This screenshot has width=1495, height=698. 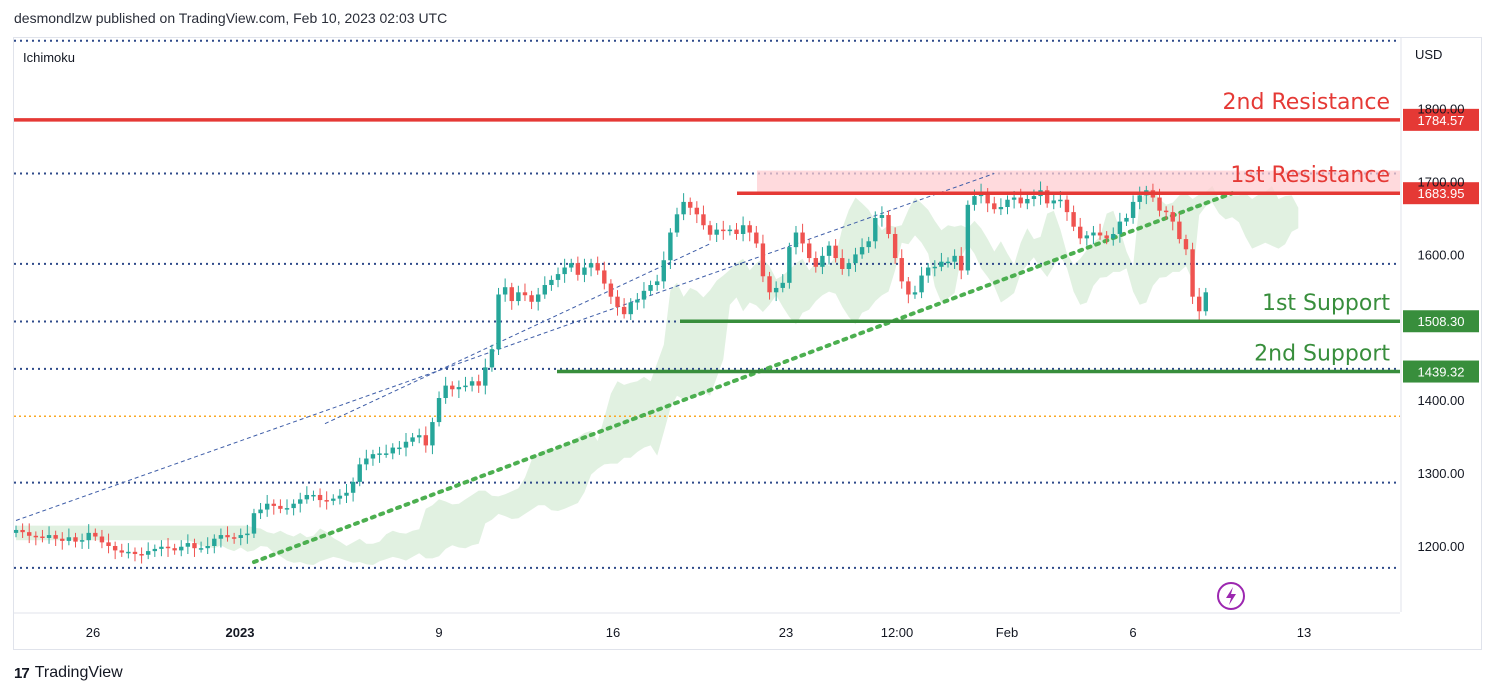 What do you see at coordinates (1441, 109) in the screenshot?
I see `y-tick-label: 1800.00` at bounding box center [1441, 109].